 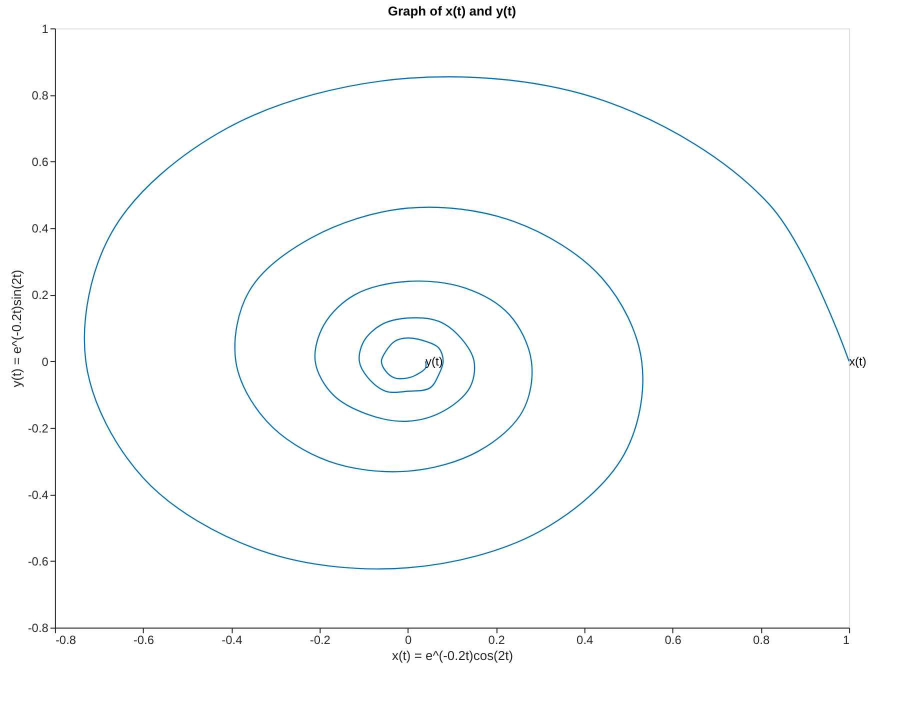 What do you see at coordinates (143, 640) in the screenshot?
I see `x-tick-label: -0.6` at bounding box center [143, 640].